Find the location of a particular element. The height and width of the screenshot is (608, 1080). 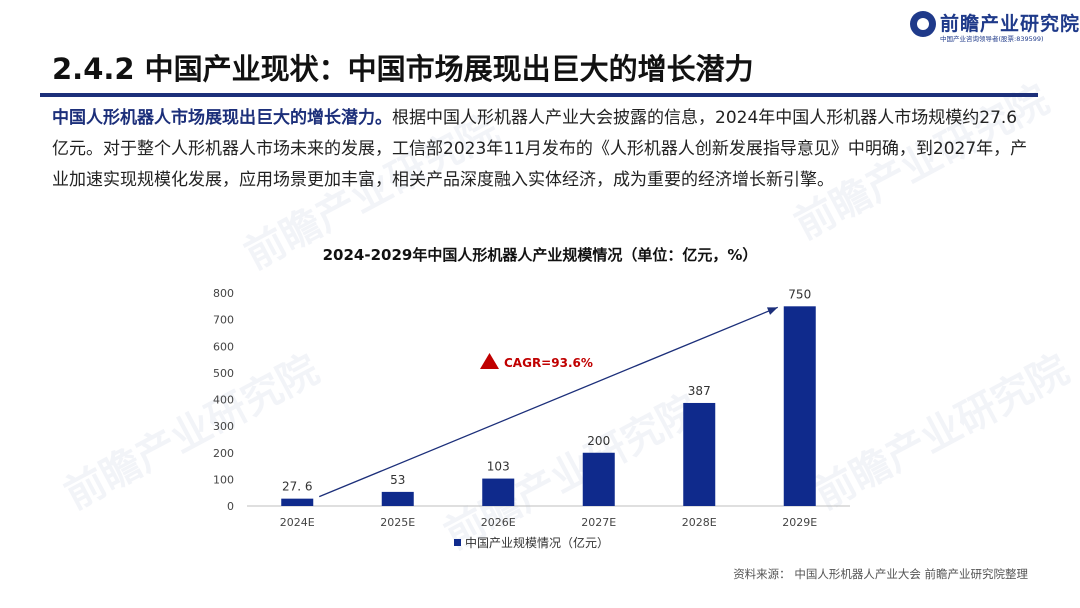

data-label: 27. 6 is located at coordinates (297, 487).